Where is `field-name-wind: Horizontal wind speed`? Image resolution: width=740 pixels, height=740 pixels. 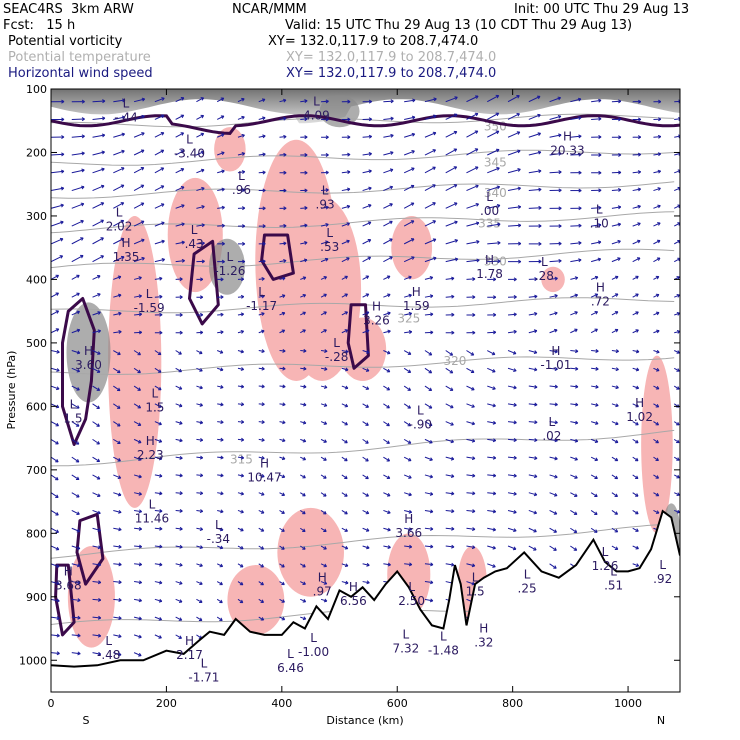 field-name-wind: Horizontal wind speed is located at coordinates (80, 73).